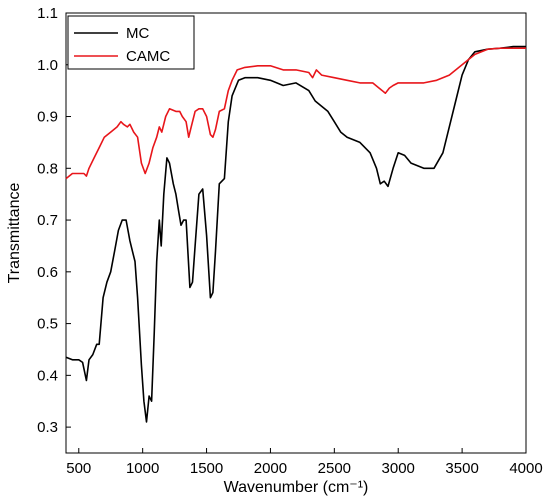 The image size is (550, 501). What do you see at coordinates (47, 13) in the screenshot?
I see `y-tick-label: 1.1` at bounding box center [47, 13].